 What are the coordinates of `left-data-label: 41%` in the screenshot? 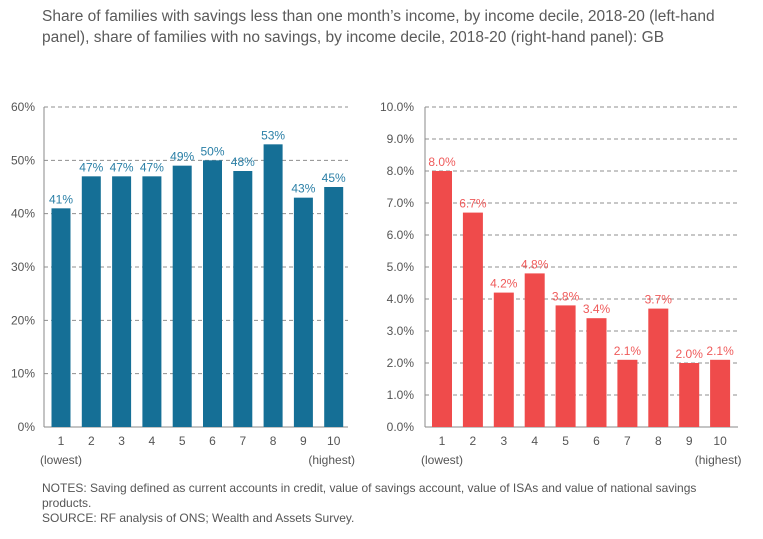 It's located at (61, 199).